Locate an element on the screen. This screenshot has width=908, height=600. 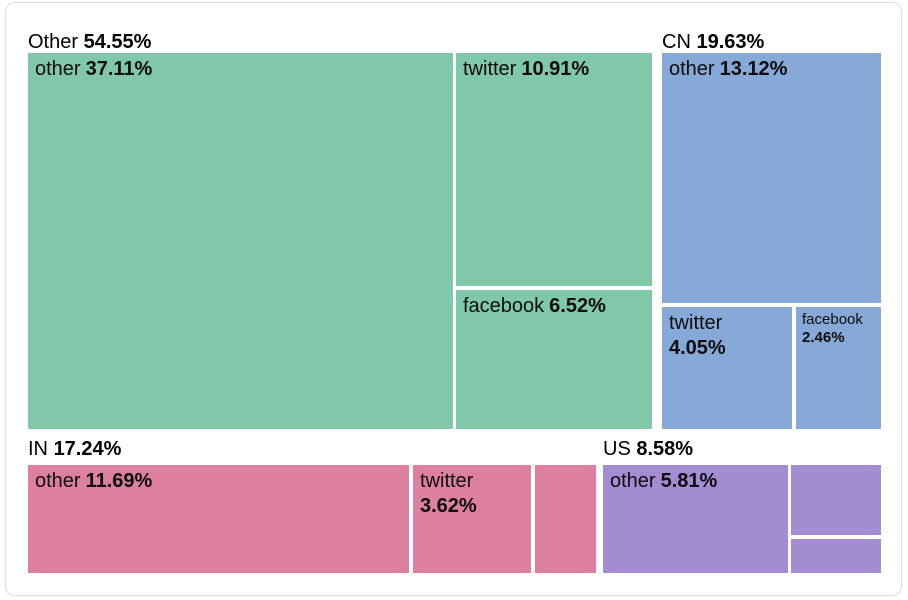
tile-in-other: other 11.69% is located at coordinates (218, 519).